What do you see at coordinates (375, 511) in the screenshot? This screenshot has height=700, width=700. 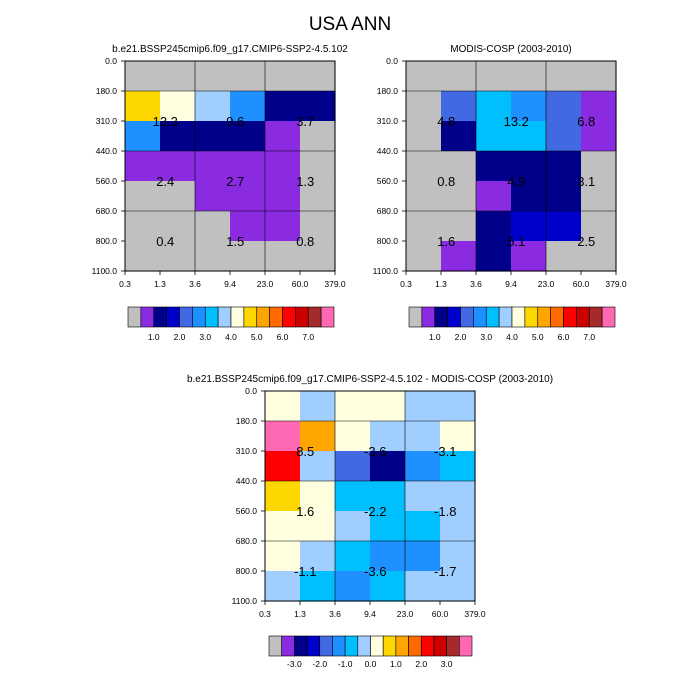 I see `cell-value-label: -2.2` at bounding box center [375, 511].